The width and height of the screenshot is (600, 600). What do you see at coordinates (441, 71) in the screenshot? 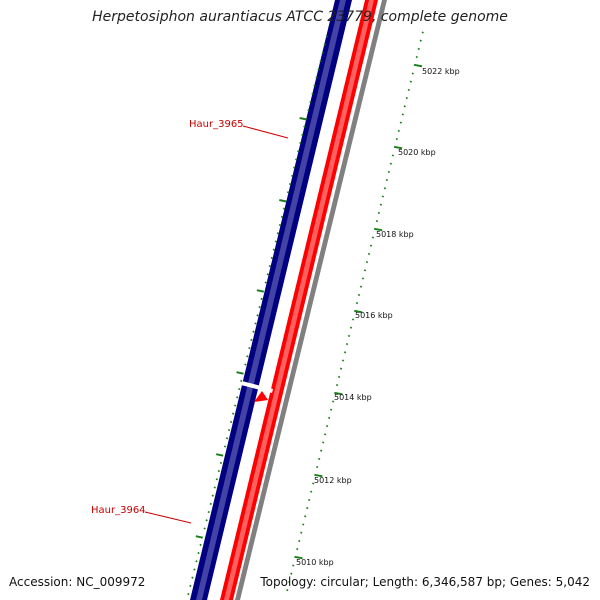
I see `scale-label-5022: 5022 kbp` at bounding box center [441, 71].